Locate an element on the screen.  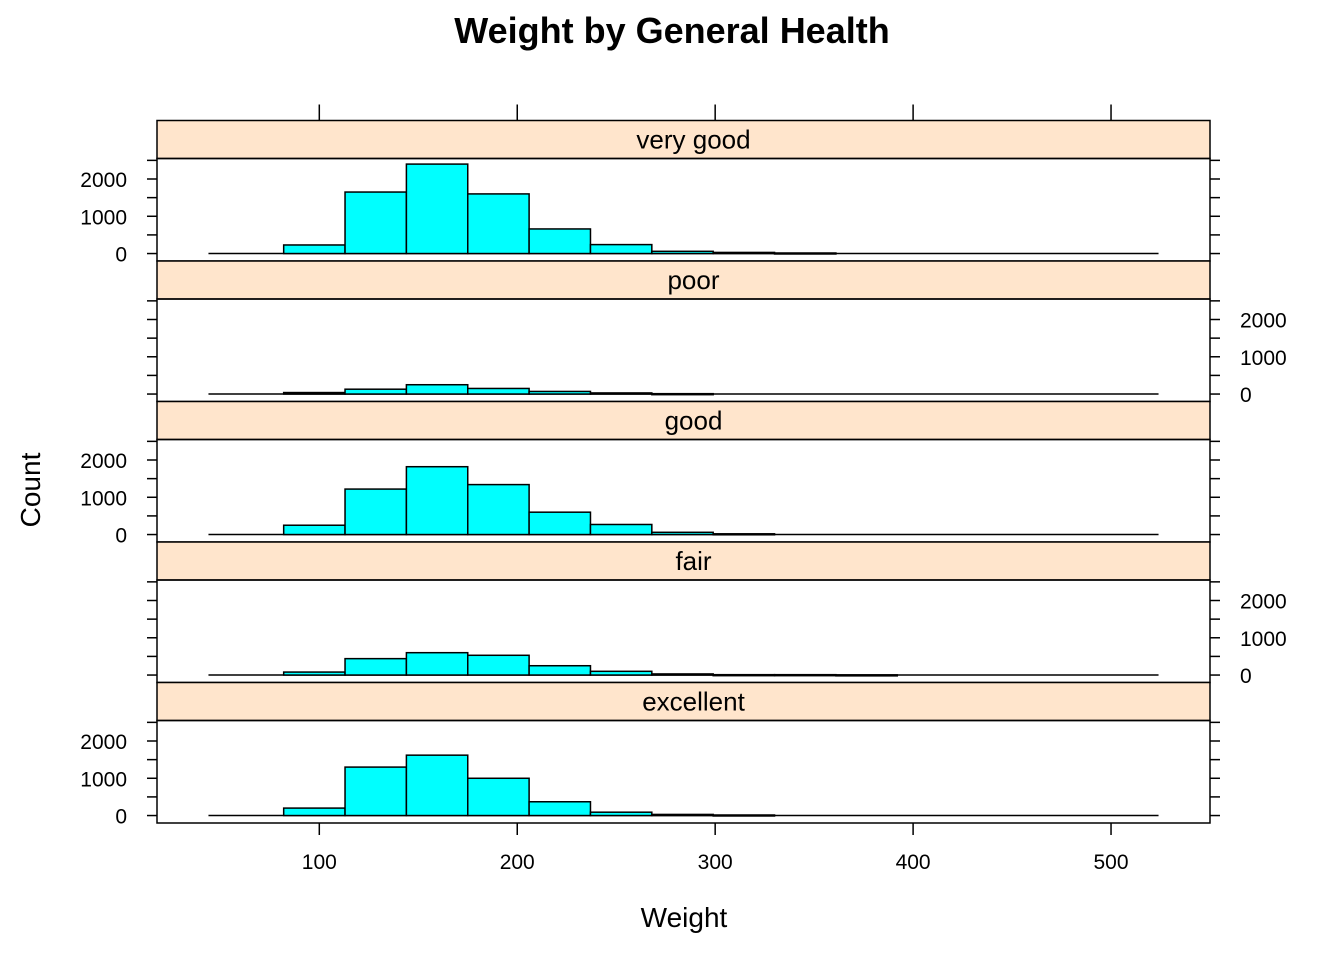
chart-title: Weight by General Health is located at coordinates (671, 30).